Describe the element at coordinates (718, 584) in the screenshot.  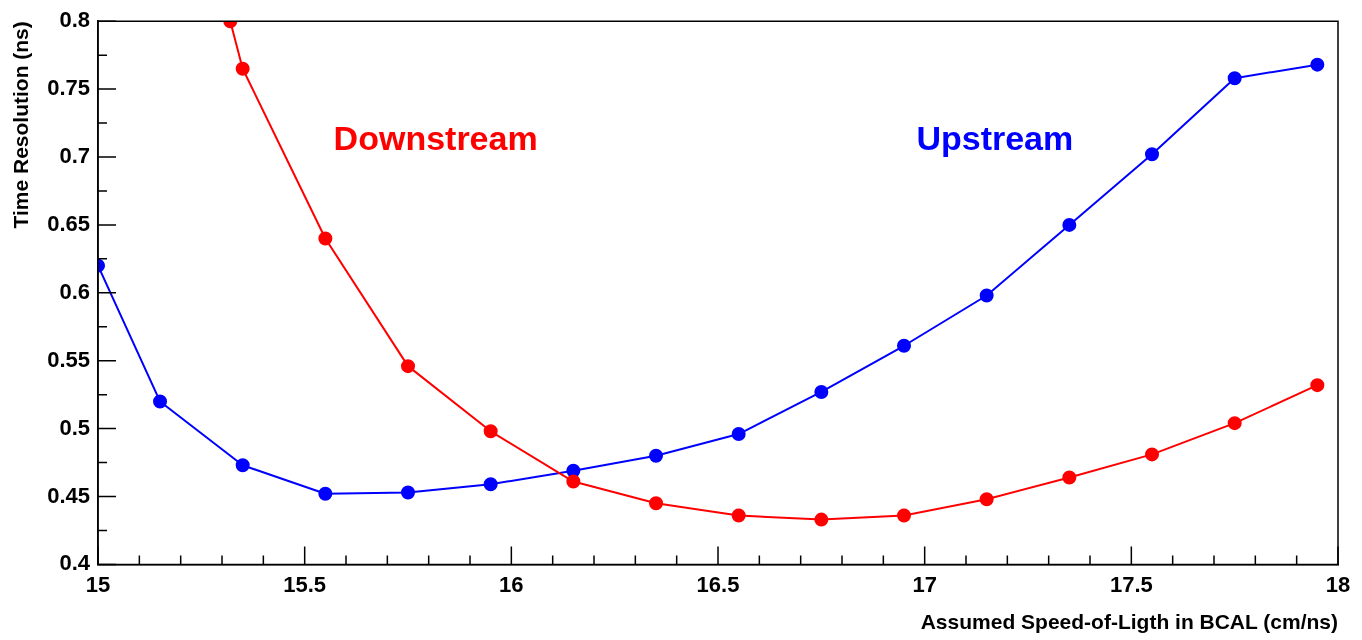
I see `x-tick-label: 16.5` at that location.